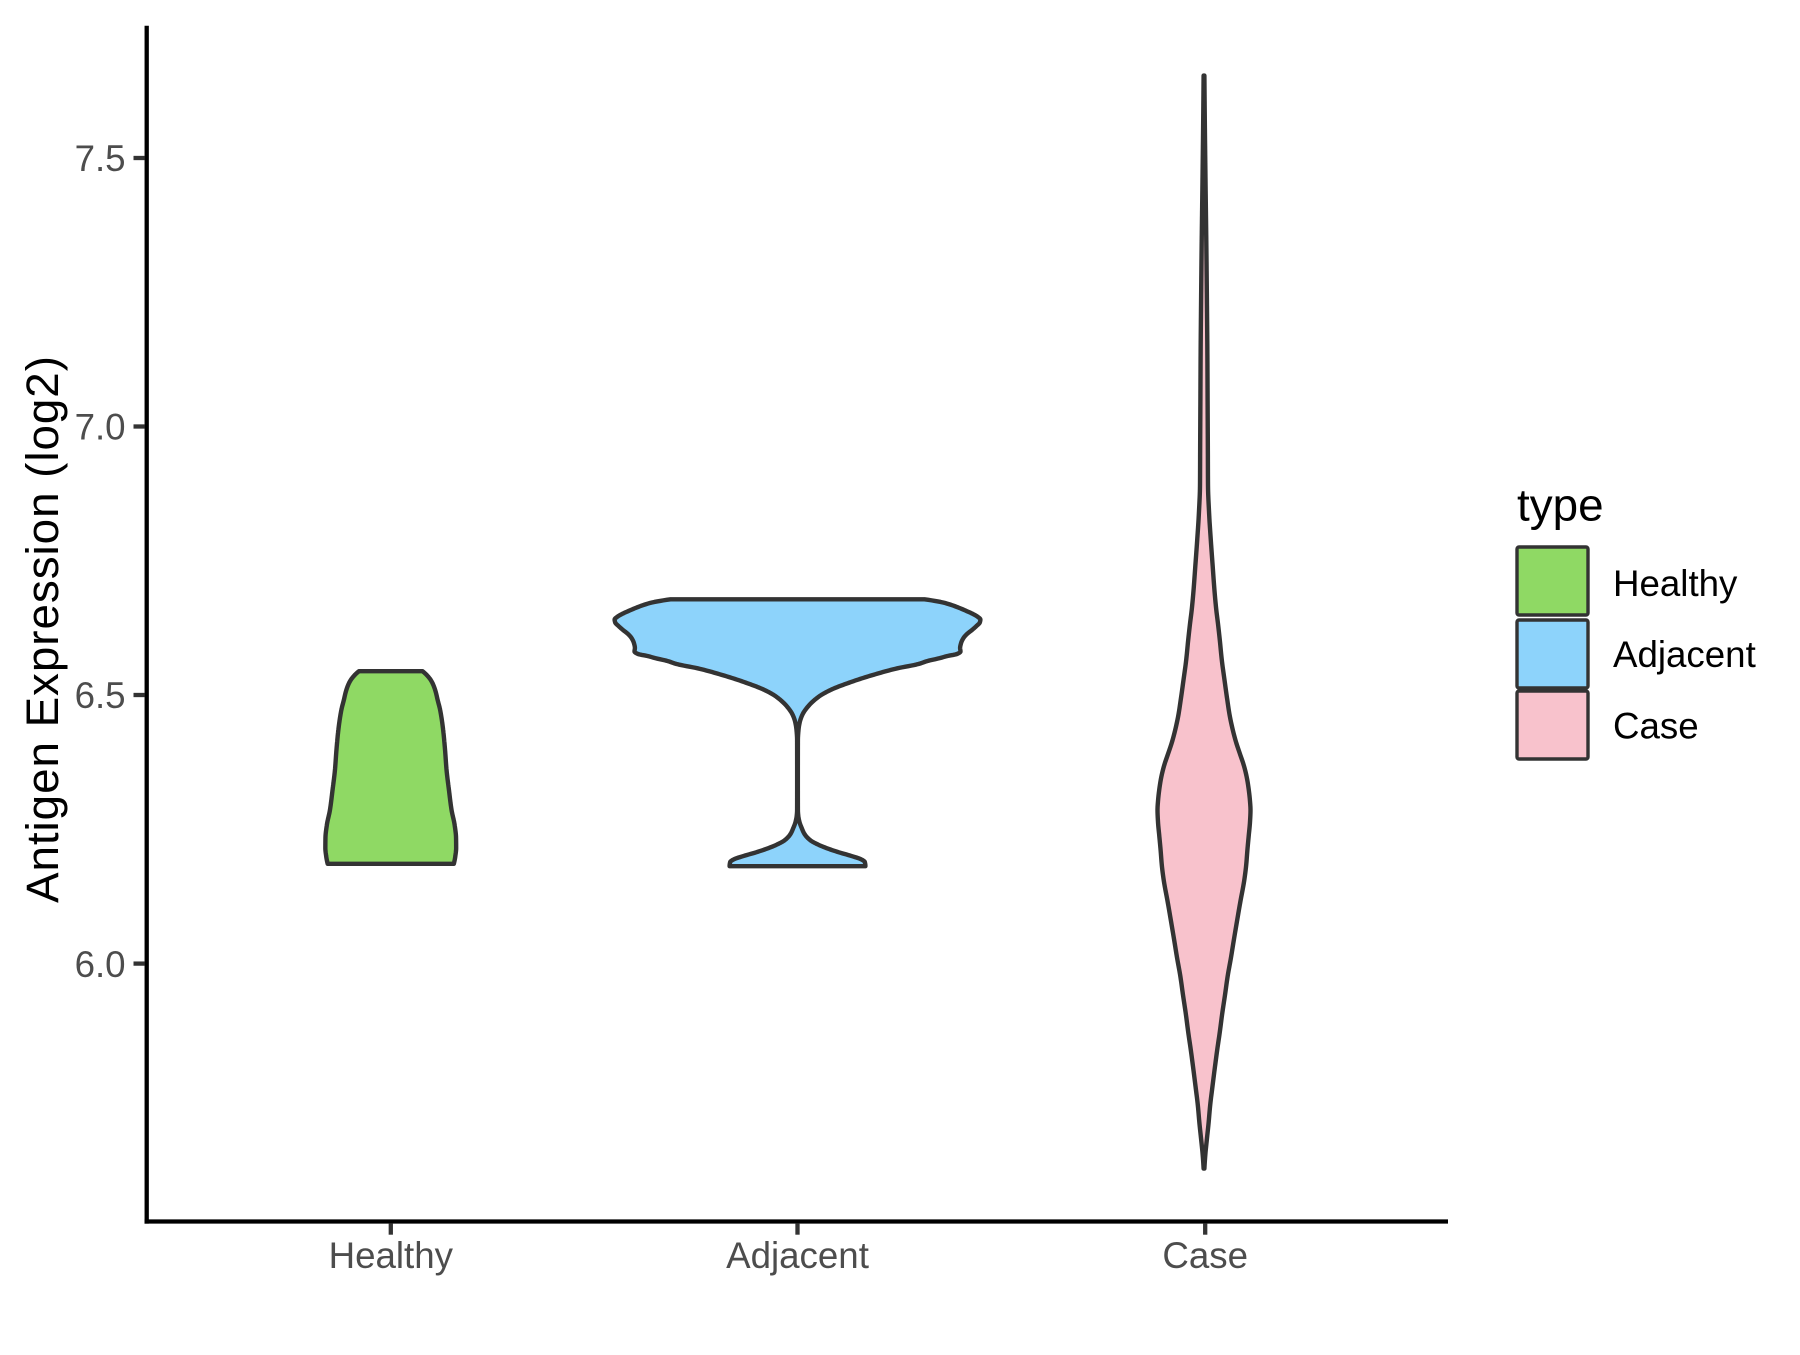  Describe the element at coordinates (100, 964) in the screenshot. I see `svg-text: 6.0` at that location.